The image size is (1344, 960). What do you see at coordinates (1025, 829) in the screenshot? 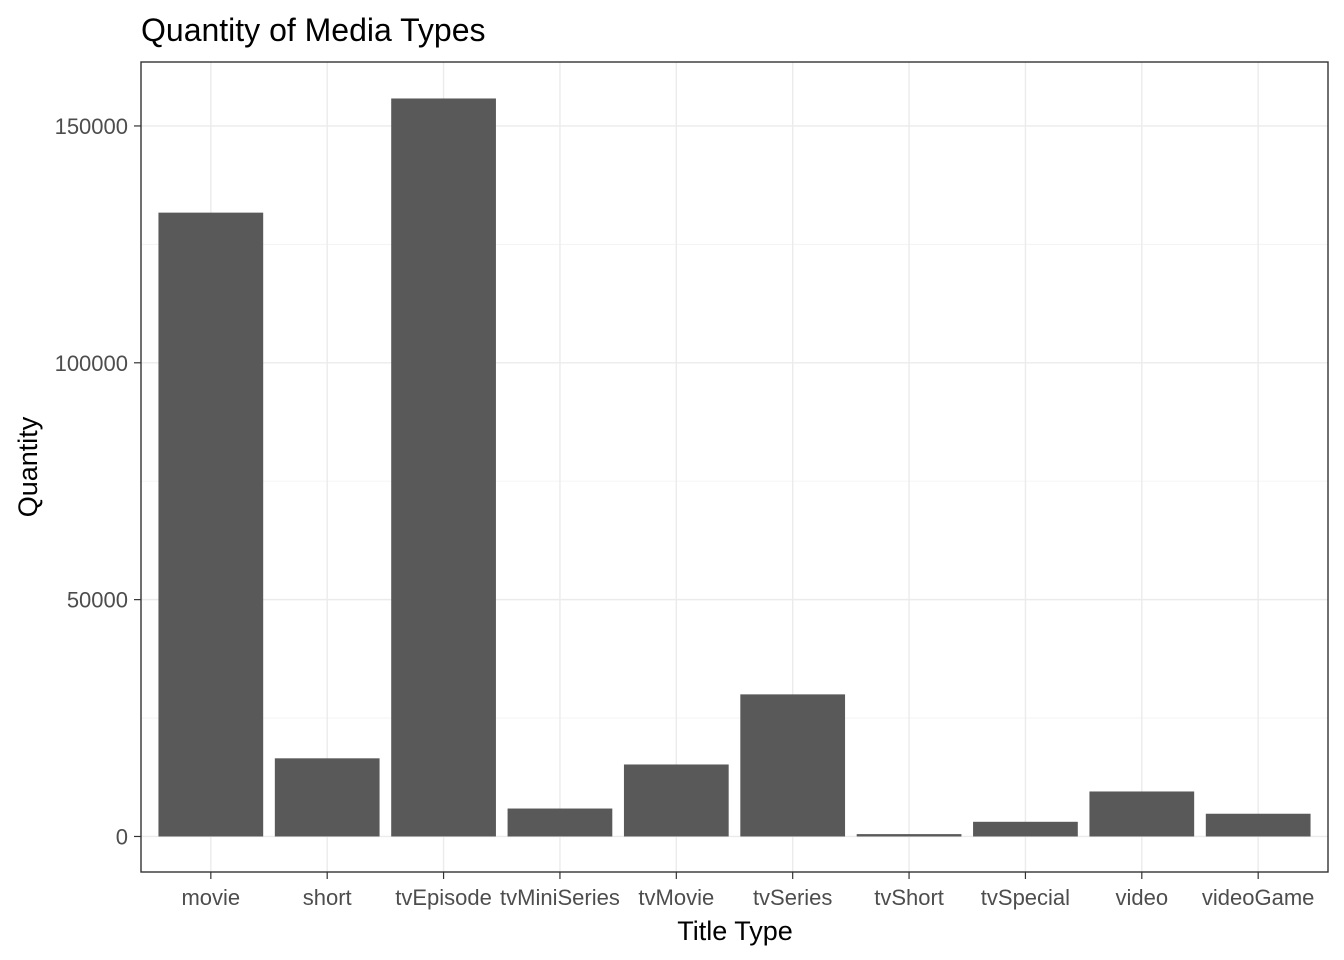
I see `bar-tvSpecial` at bounding box center [1025, 829].